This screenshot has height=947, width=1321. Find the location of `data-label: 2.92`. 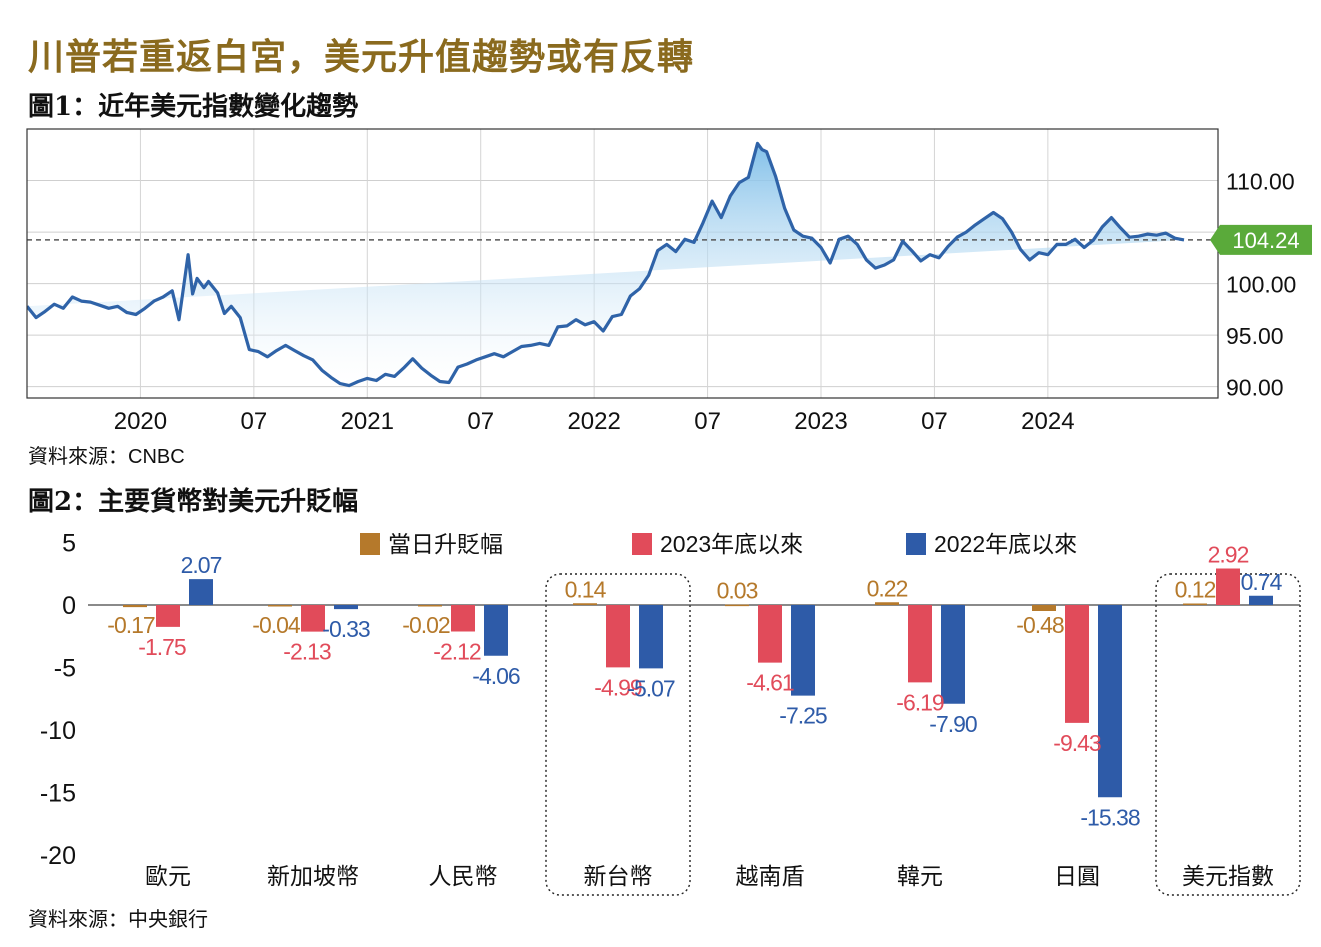

data-label: 2.92 is located at coordinates (1228, 555).